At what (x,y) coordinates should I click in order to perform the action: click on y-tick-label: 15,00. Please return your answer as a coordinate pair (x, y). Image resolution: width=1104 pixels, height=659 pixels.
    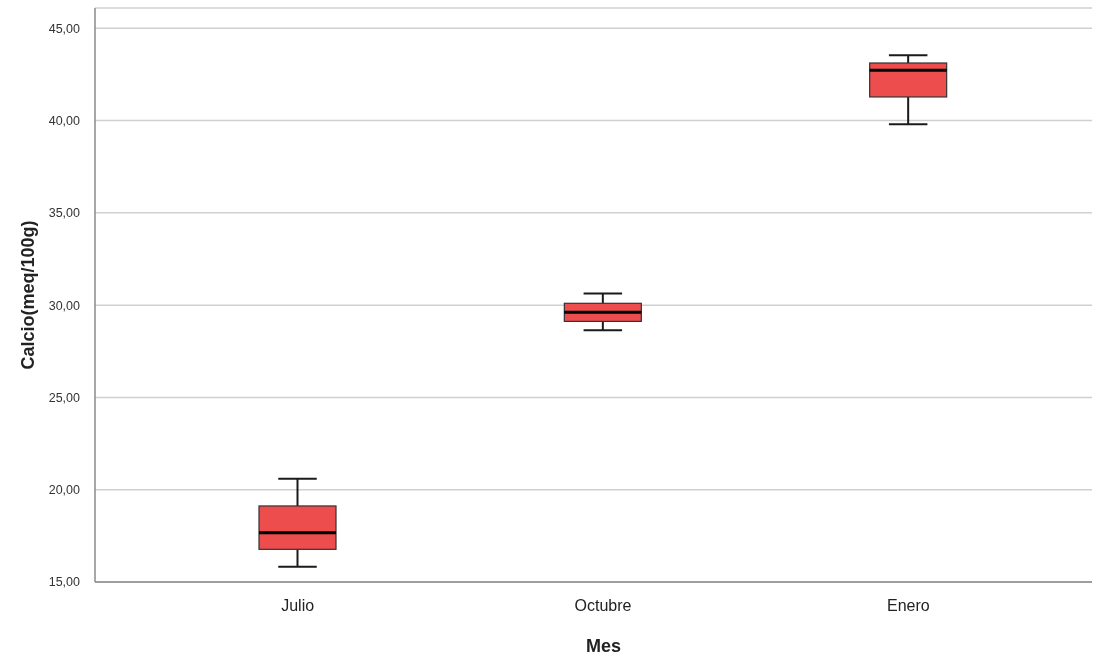
    Looking at the image, I should click on (64, 582).